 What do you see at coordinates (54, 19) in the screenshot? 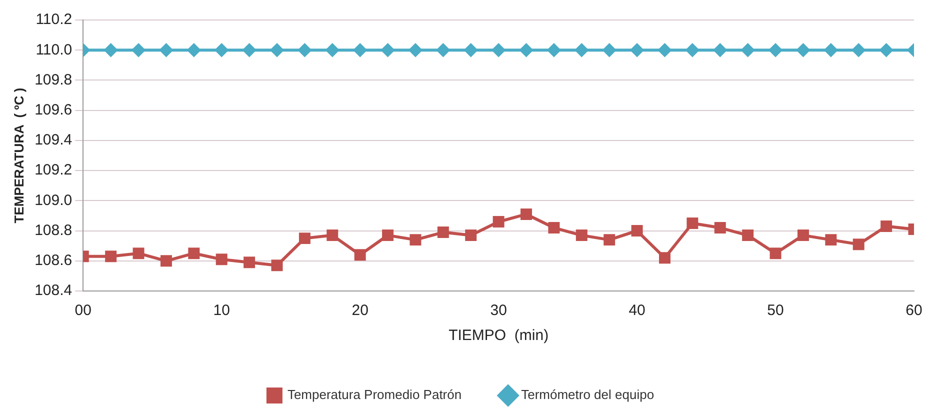
I see `y-tick-label: 110.2` at bounding box center [54, 19].